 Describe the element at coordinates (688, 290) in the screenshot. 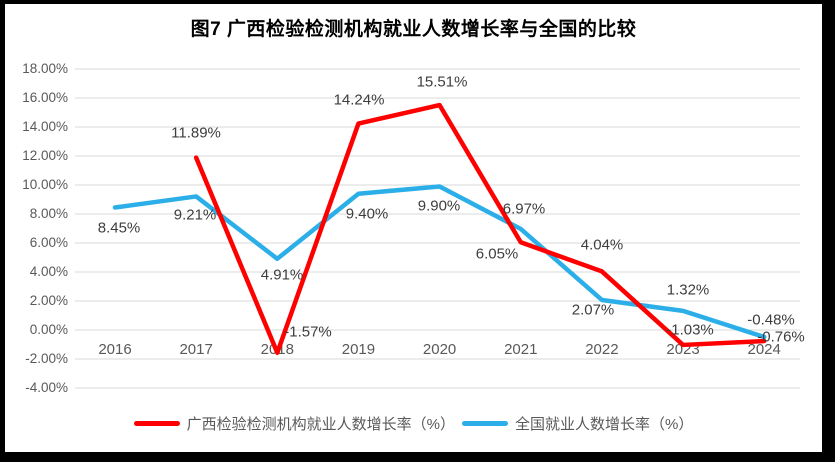

I see `data-label: 1.32%` at that location.